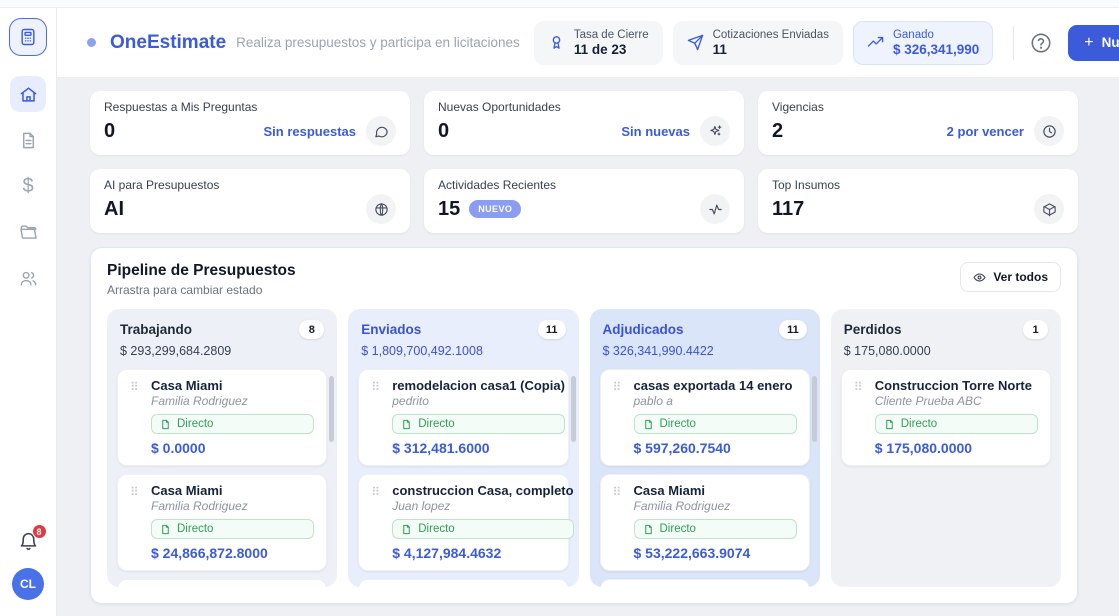  I want to click on column-total: $ 293,299,684.2809, so click(176, 351).